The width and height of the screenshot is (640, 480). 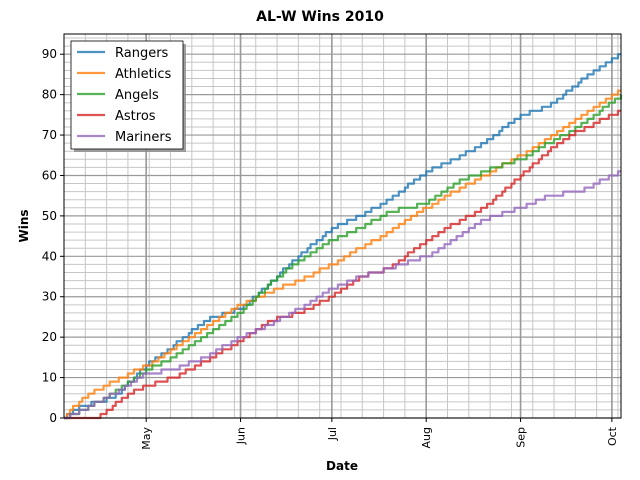 I want to click on legend-label: Angels, so click(x=137, y=95).